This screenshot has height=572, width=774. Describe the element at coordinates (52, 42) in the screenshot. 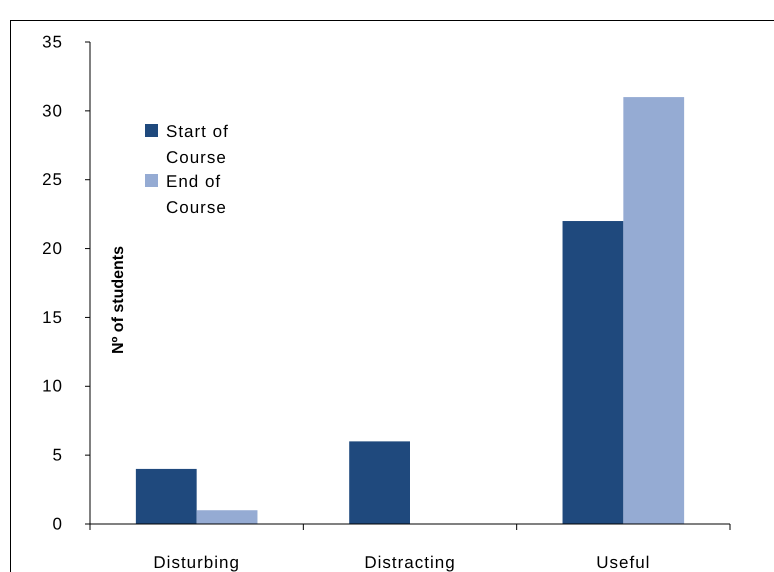

I see `y-tick-label: 35` at that location.